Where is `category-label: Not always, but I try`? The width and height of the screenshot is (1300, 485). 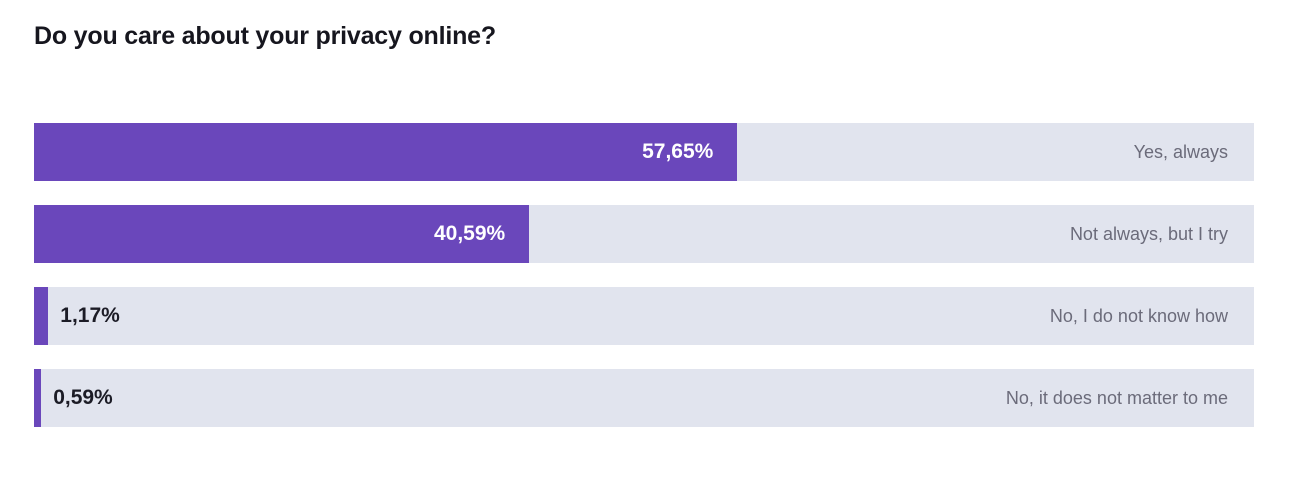
category-label: Not always, but I try is located at coordinates (1148, 234).